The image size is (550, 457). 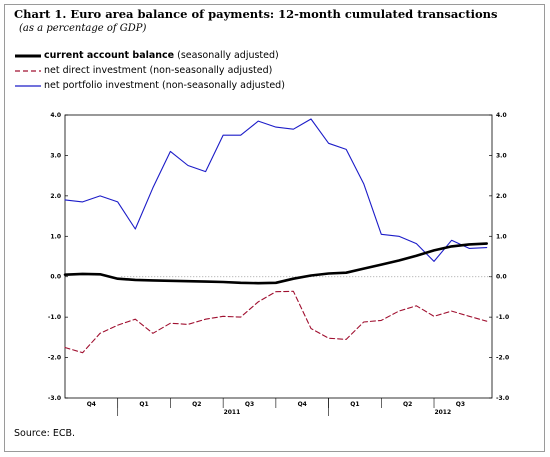 What do you see at coordinates (55, 277) in the screenshot?
I see `y-tick-label-left: 0.0` at bounding box center [55, 277].